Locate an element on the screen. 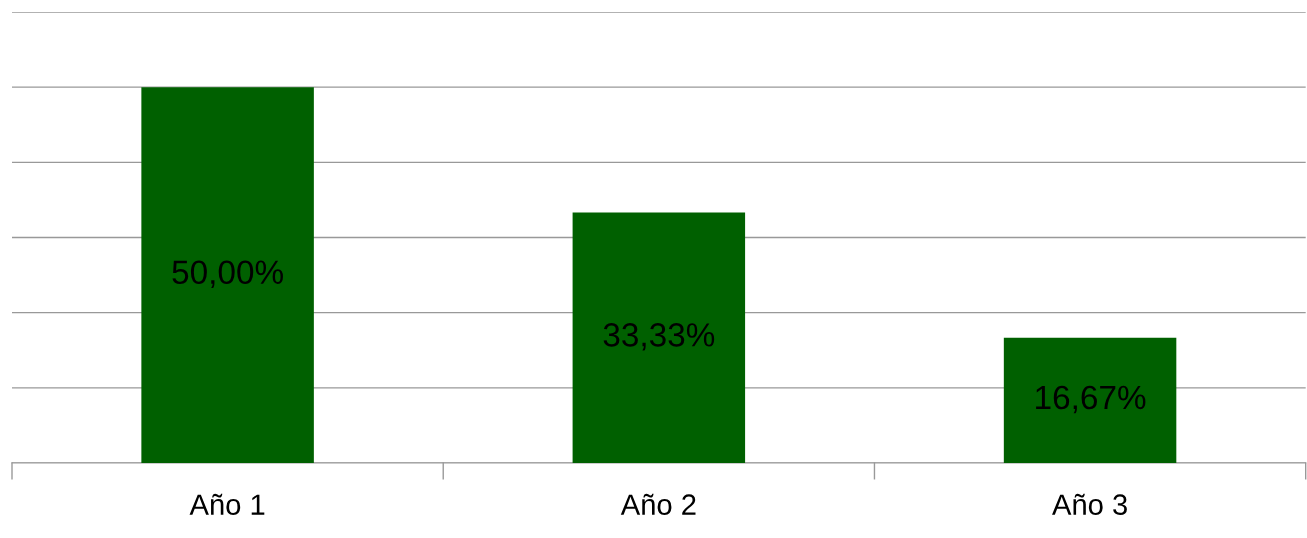  data-label: 16,67% is located at coordinates (1091, 399).